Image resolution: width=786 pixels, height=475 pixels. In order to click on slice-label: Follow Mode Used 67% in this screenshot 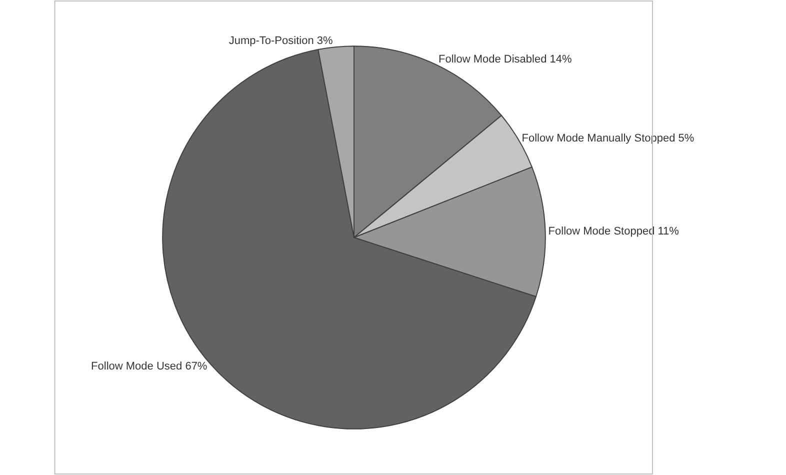, I will do `click(149, 366)`.